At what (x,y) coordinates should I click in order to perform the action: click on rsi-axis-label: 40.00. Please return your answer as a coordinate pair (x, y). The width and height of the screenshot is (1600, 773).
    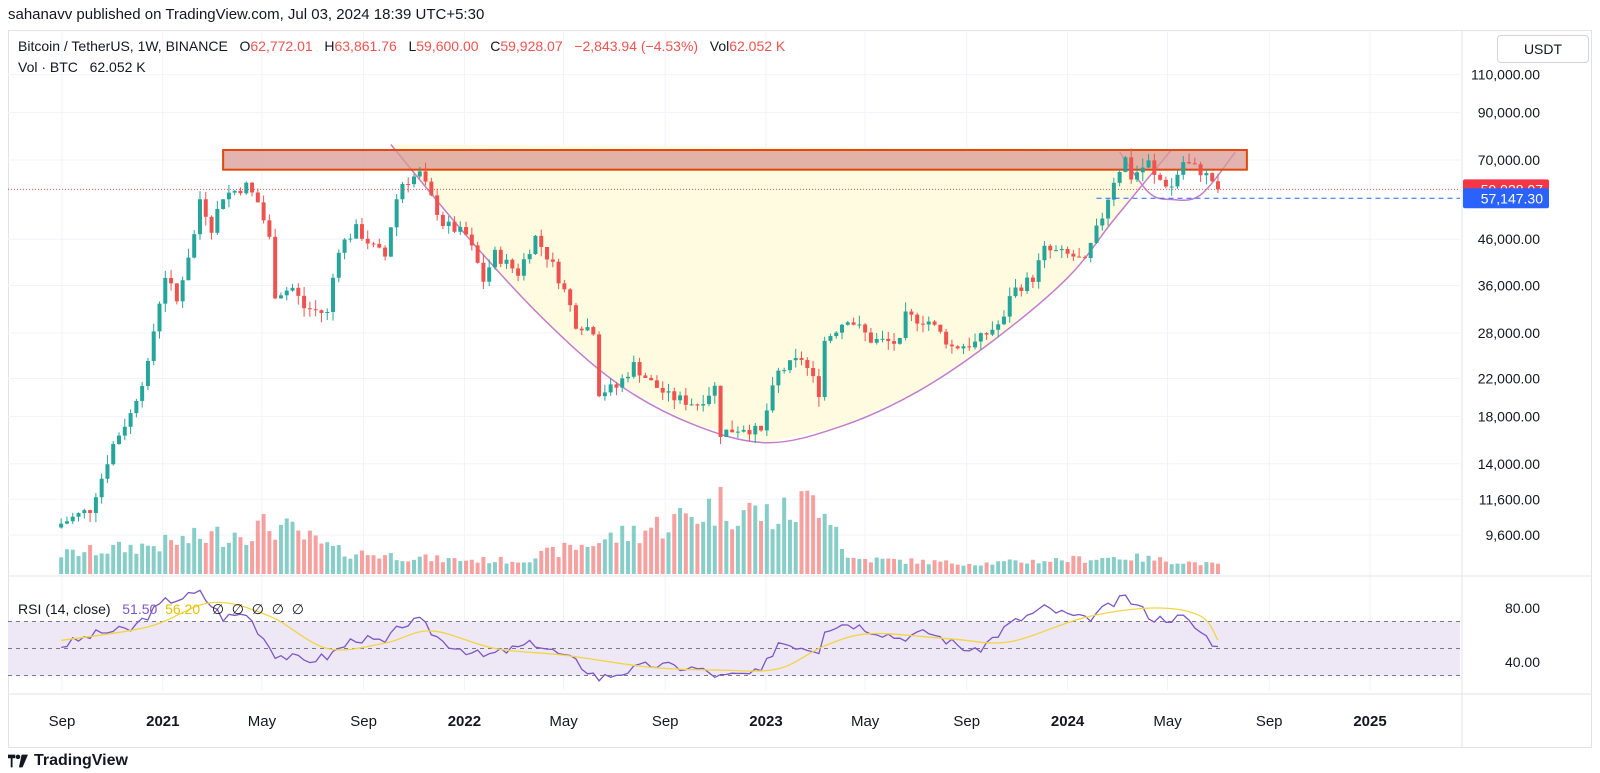
    Looking at the image, I should click on (1522, 662).